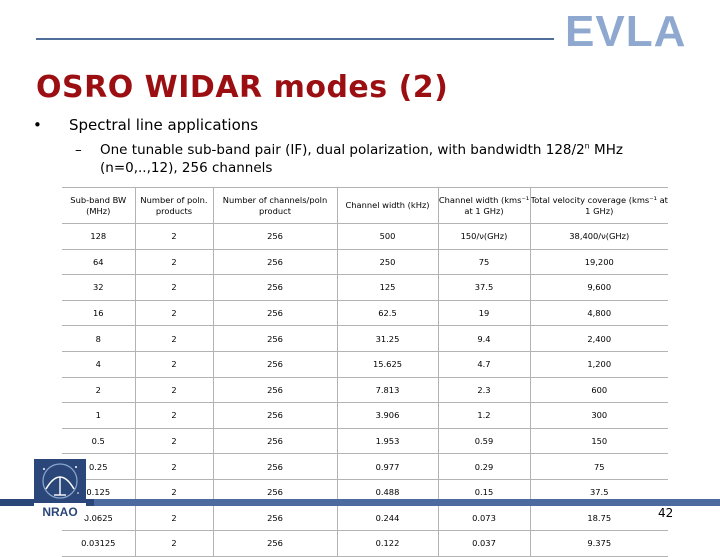 The image size is (720, 557). Describe the element at coordinates (484, 364) in the screenshot. I see `table-cell: 4.7` at that location.